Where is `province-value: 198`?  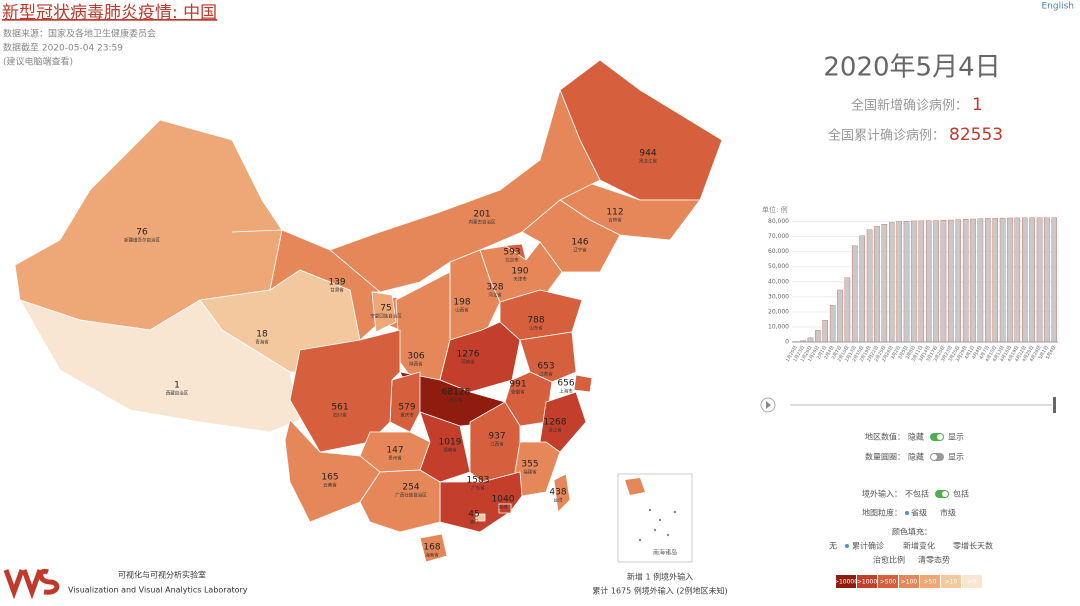
province-value: 198 is located at coordinates (461, 303).